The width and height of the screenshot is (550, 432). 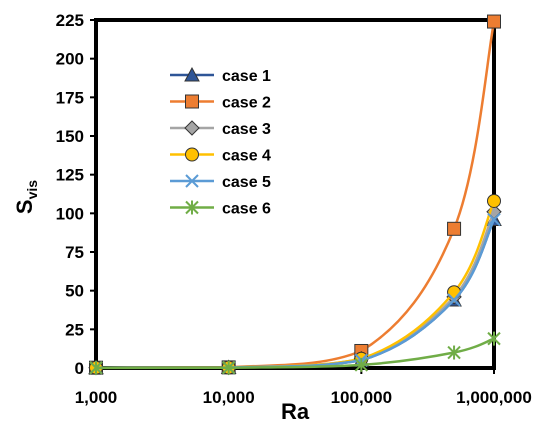 I want to click on x-tick-label: 10,000, so click(x=229, y=397).